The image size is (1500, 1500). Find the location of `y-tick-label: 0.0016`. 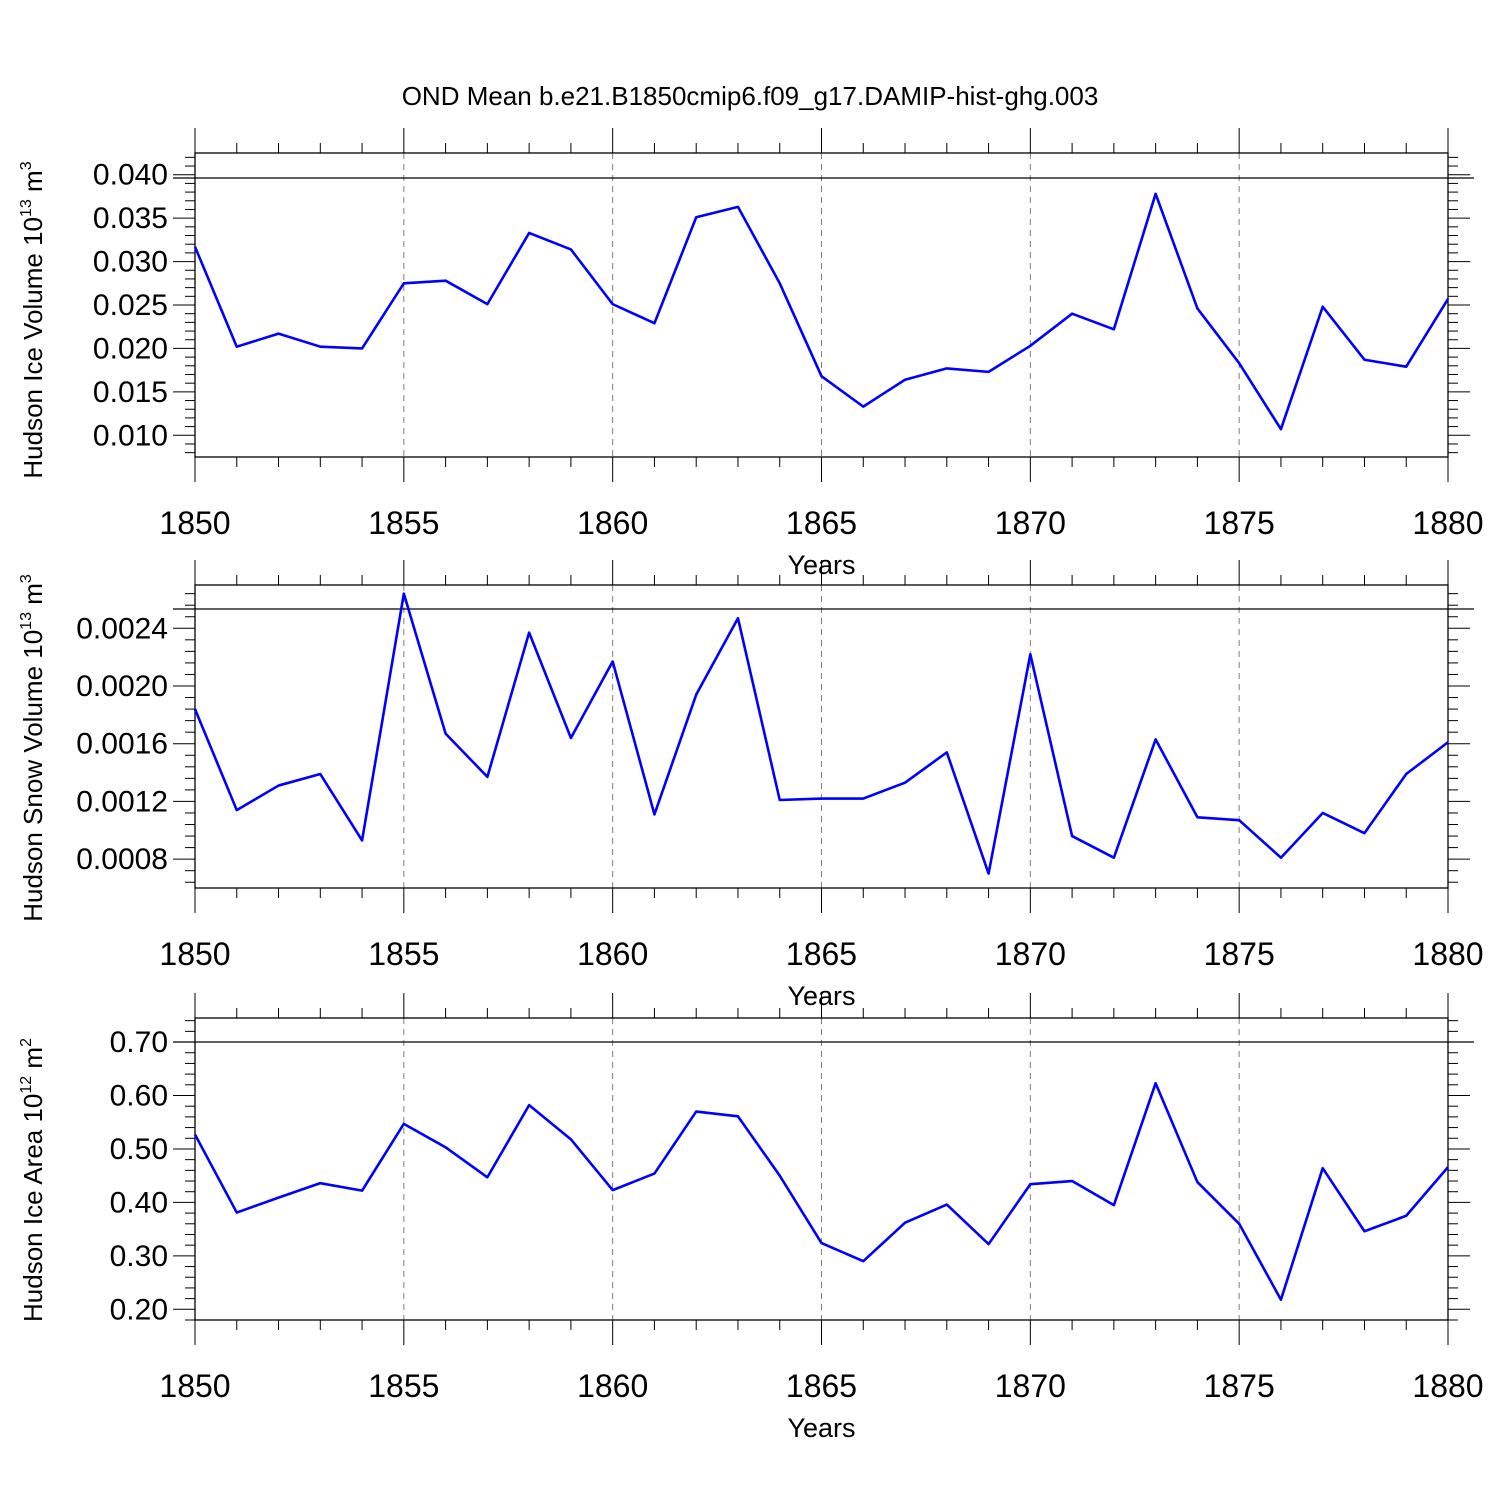

y-tick-label: 0.0016 is located at coordinates (122, 744).